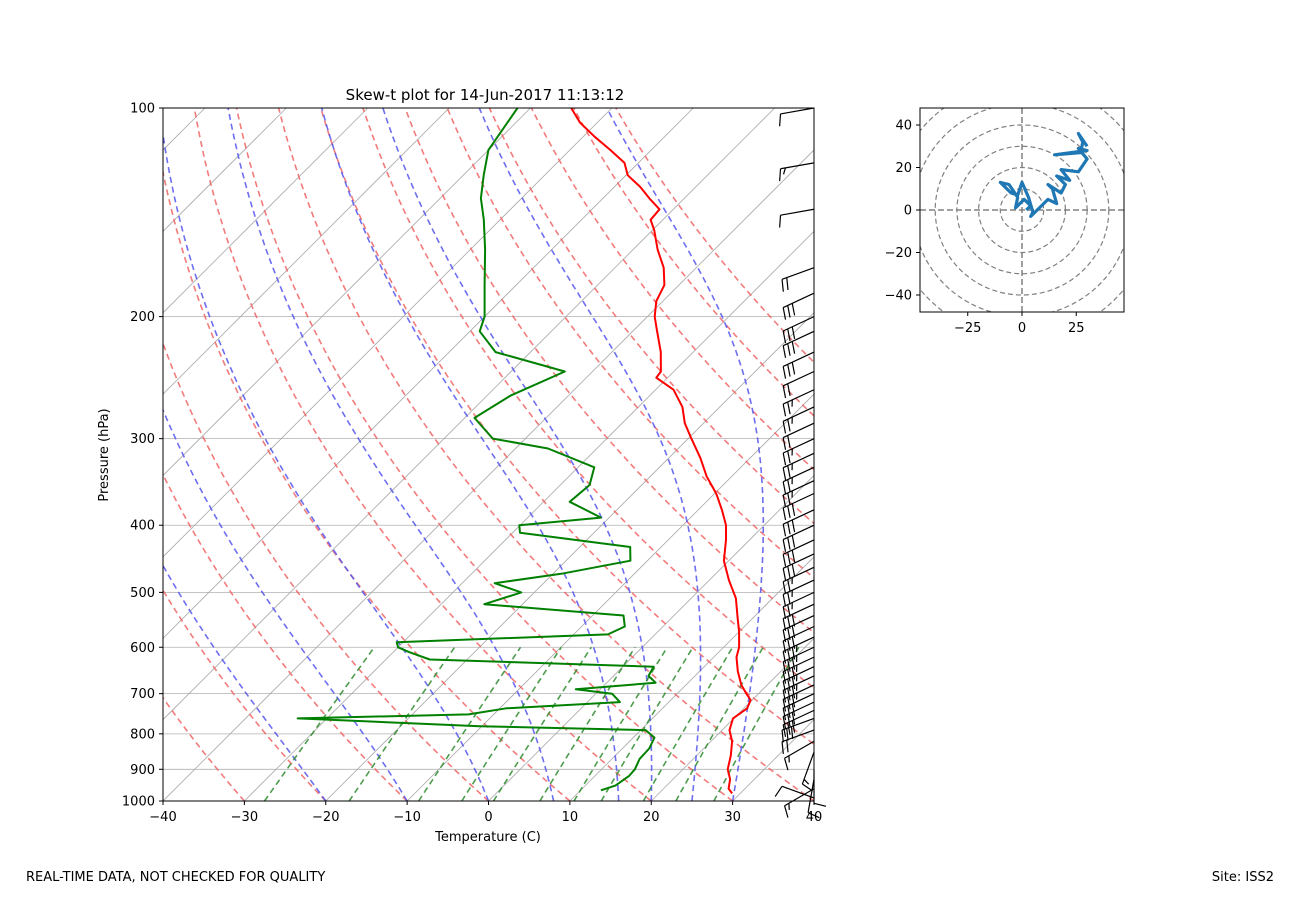  I want to click on y-tick-label: 100, so click(142, 109).